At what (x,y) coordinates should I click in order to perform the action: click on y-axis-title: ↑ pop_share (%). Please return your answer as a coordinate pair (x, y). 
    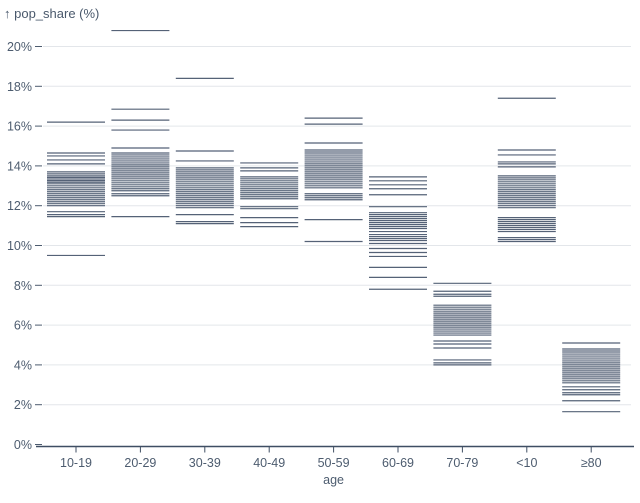
    Looking at the image, I should click on (52, 13).